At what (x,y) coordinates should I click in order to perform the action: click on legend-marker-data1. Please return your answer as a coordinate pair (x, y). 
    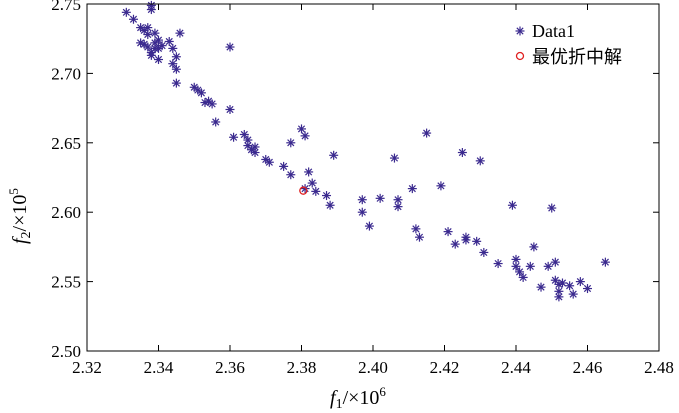
    Looking at the image, I should click on (520, 31).